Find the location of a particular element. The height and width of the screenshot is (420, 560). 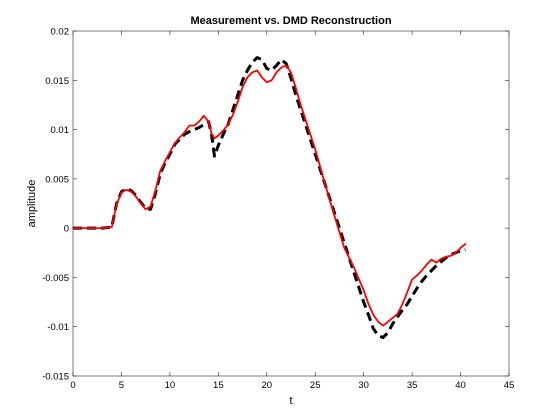

y-tick-label: 0.02 is located at coordinates (60, 32).